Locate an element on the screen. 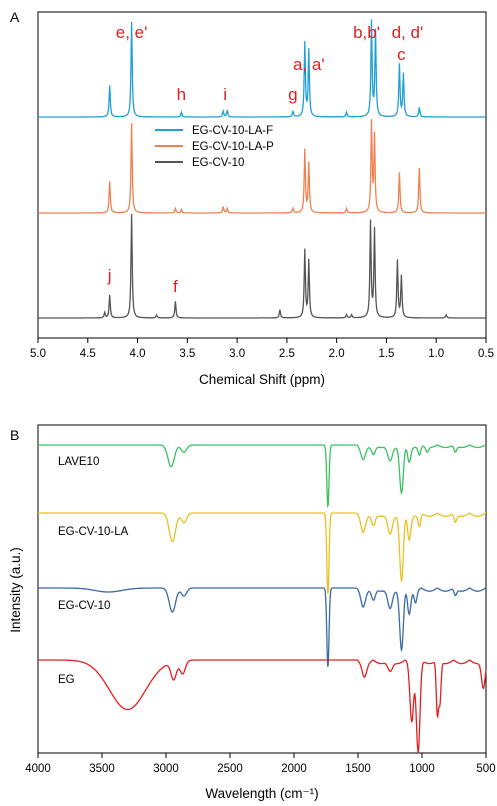  nmr-peak-label: d, d' is located at coordinates (408, 32).